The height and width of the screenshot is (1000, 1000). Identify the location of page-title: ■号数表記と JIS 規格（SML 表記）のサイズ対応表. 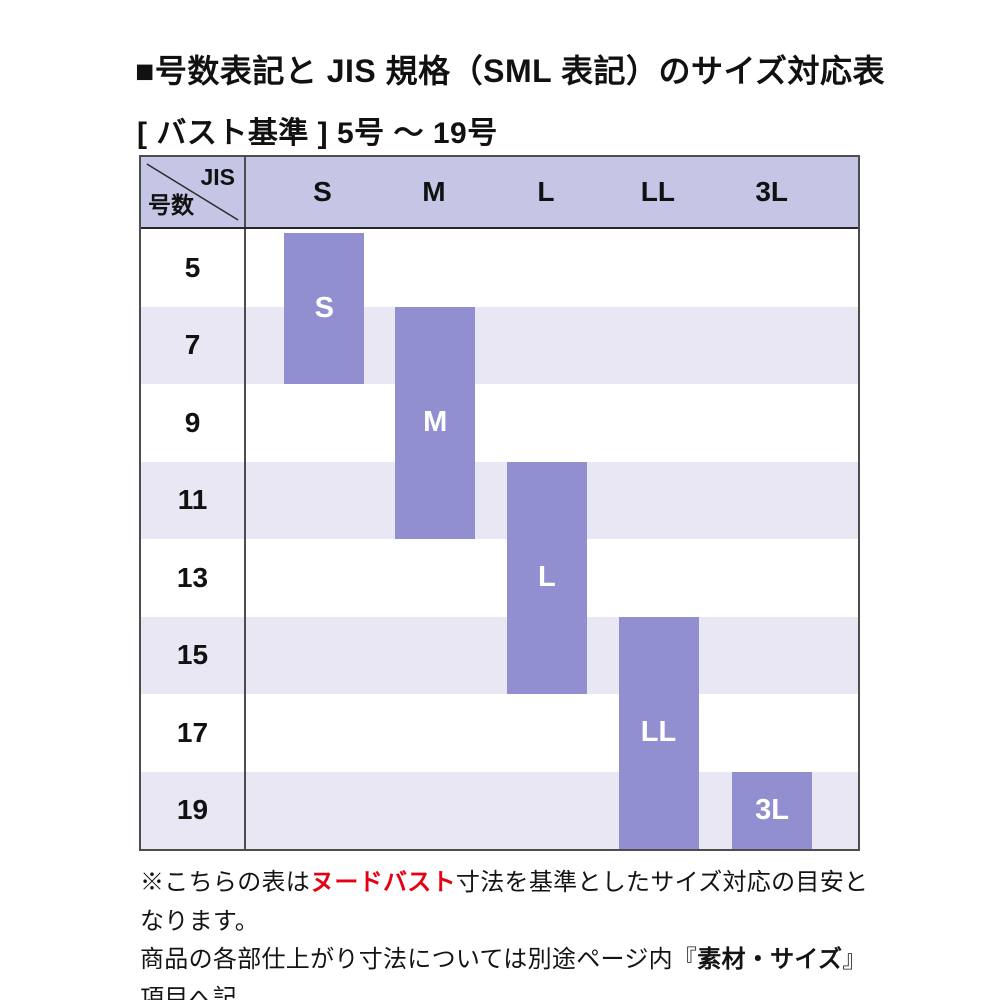
(510, 71).